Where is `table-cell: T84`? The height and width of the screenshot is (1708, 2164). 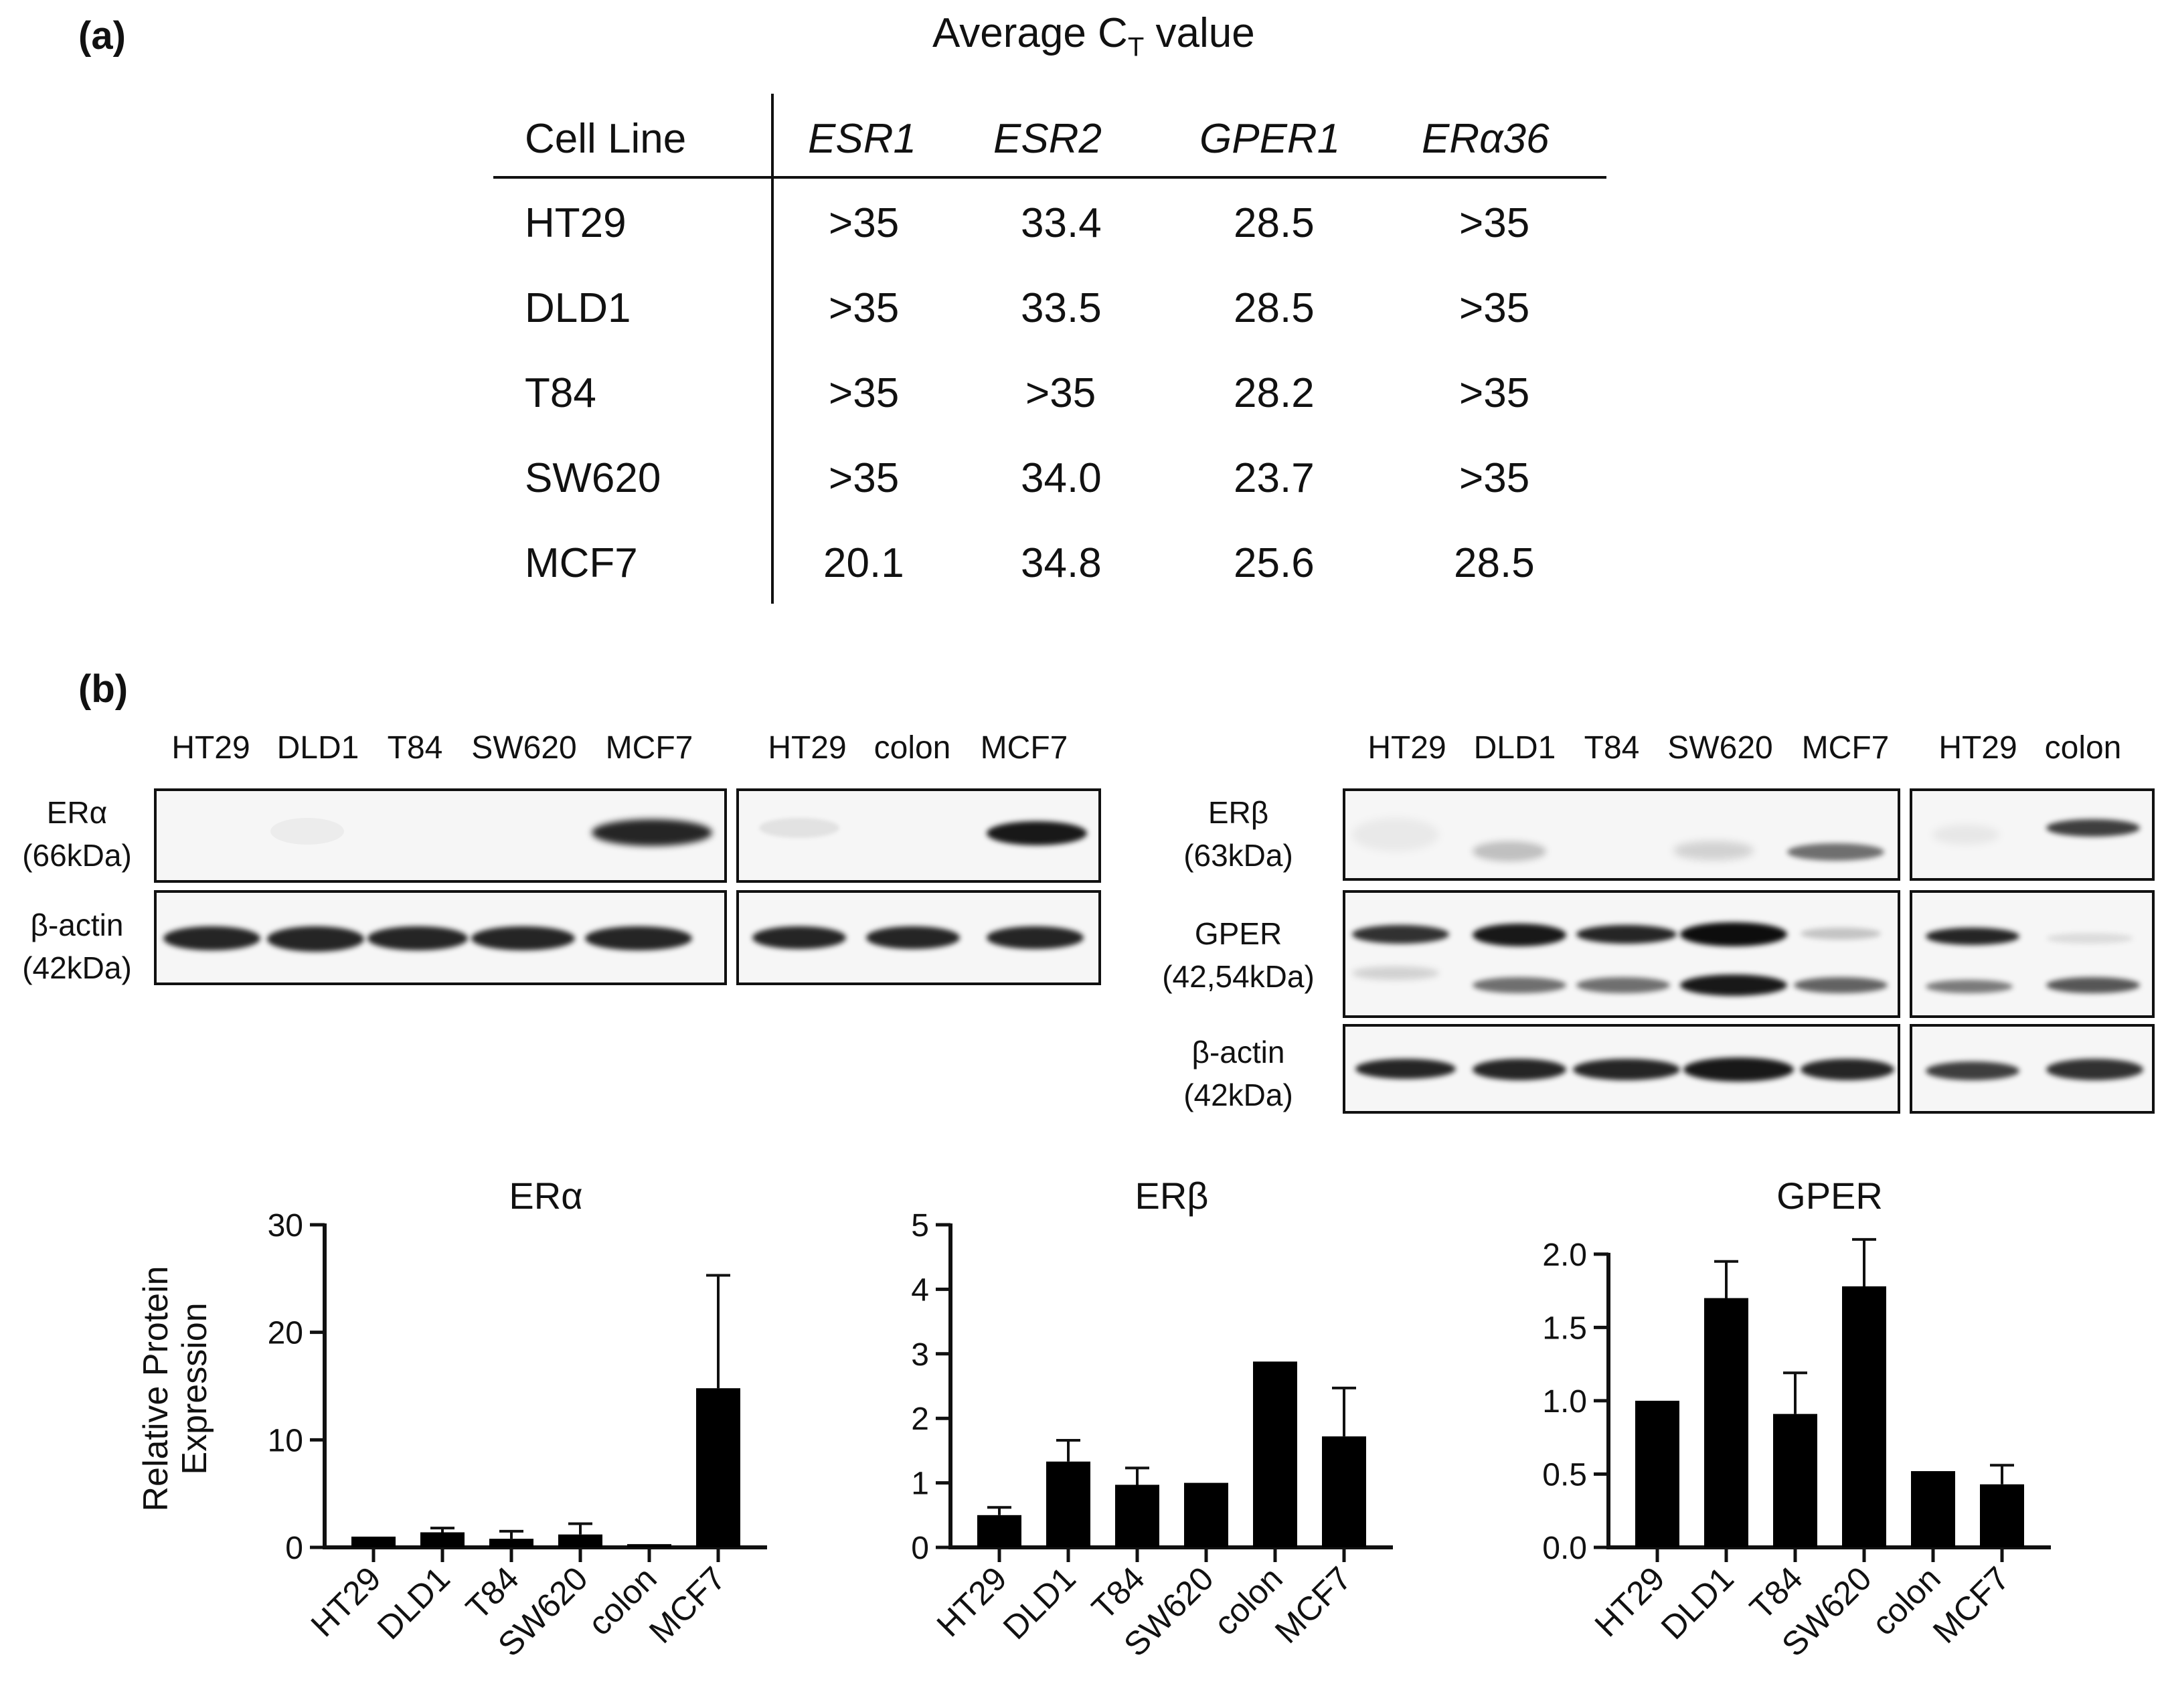
table-cell: T84 is located at coordinates (560, 393).